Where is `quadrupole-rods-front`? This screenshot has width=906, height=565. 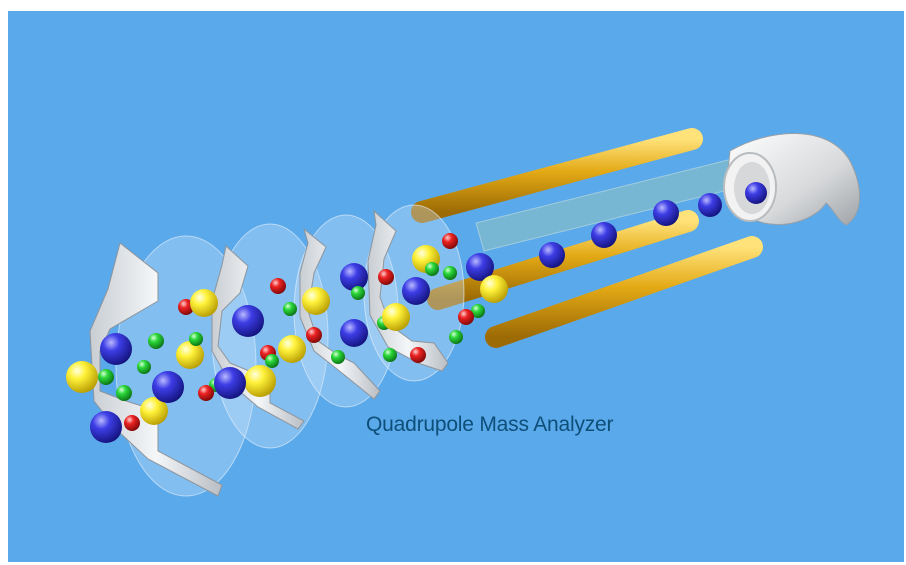 quadrupole-rods-front is located at coordinates (624, 292).